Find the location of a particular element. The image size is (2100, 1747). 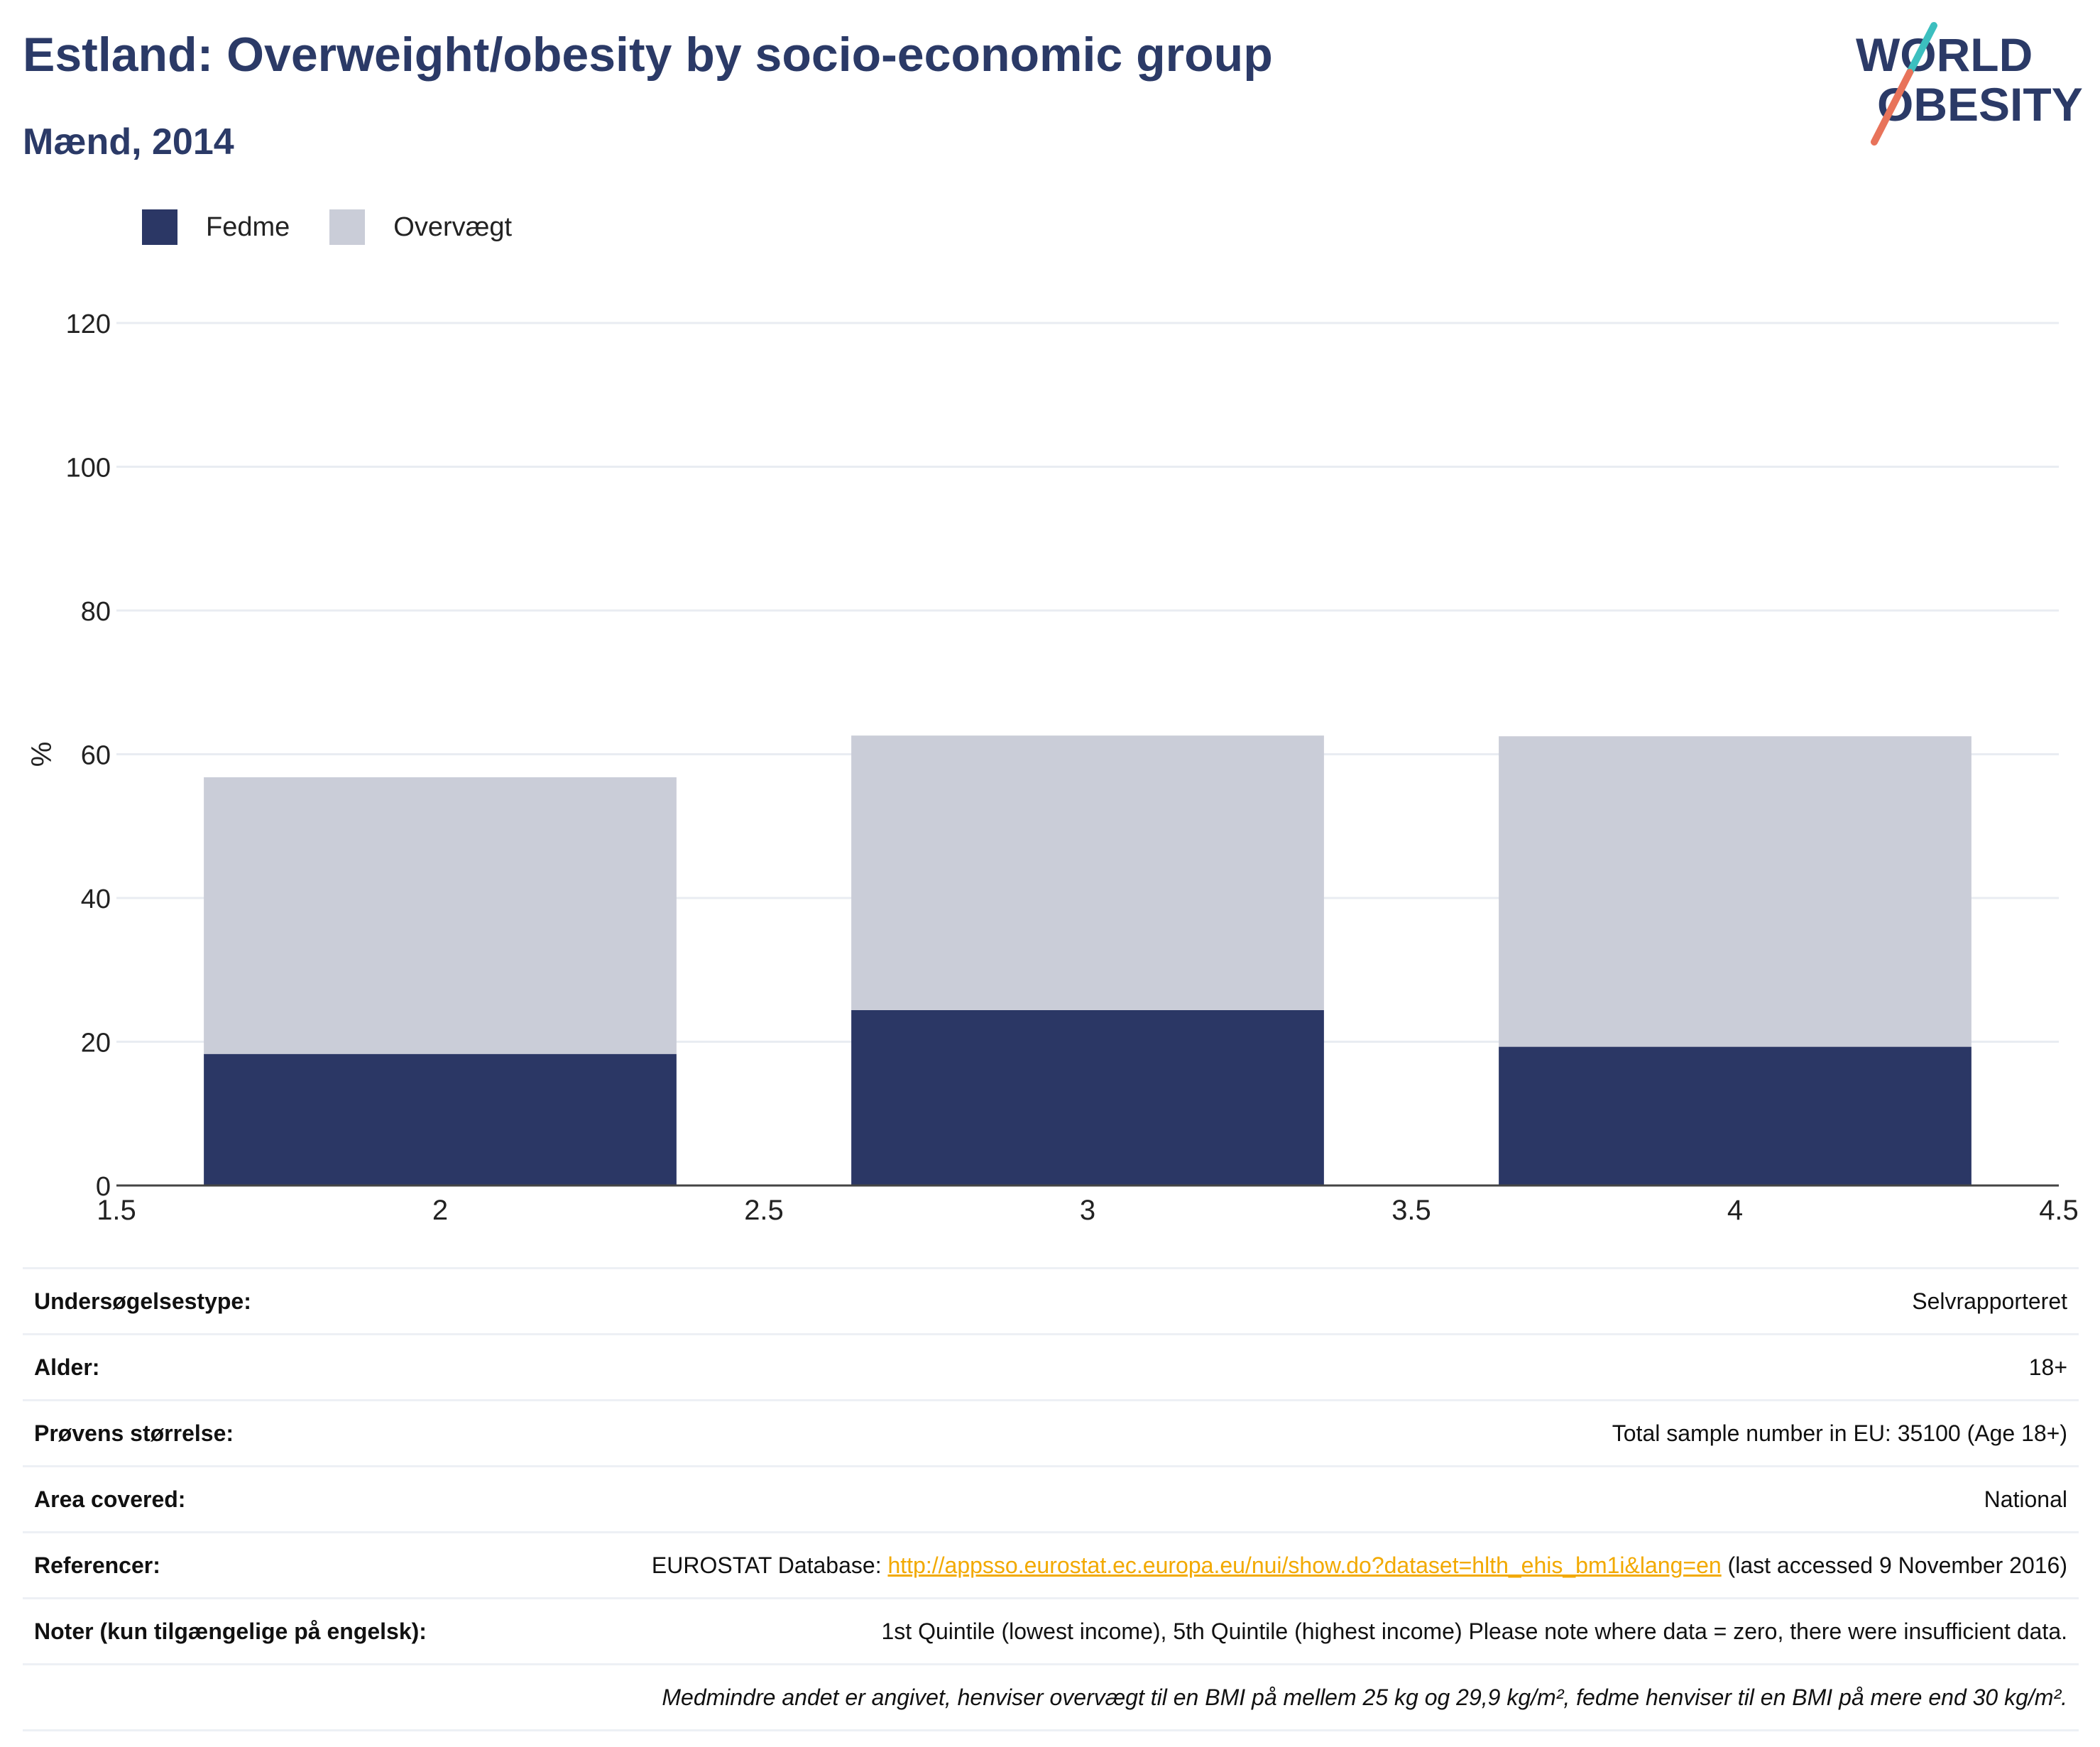

references-prefix: EUROSTAT Database: is located at coordinates (769, 1565).